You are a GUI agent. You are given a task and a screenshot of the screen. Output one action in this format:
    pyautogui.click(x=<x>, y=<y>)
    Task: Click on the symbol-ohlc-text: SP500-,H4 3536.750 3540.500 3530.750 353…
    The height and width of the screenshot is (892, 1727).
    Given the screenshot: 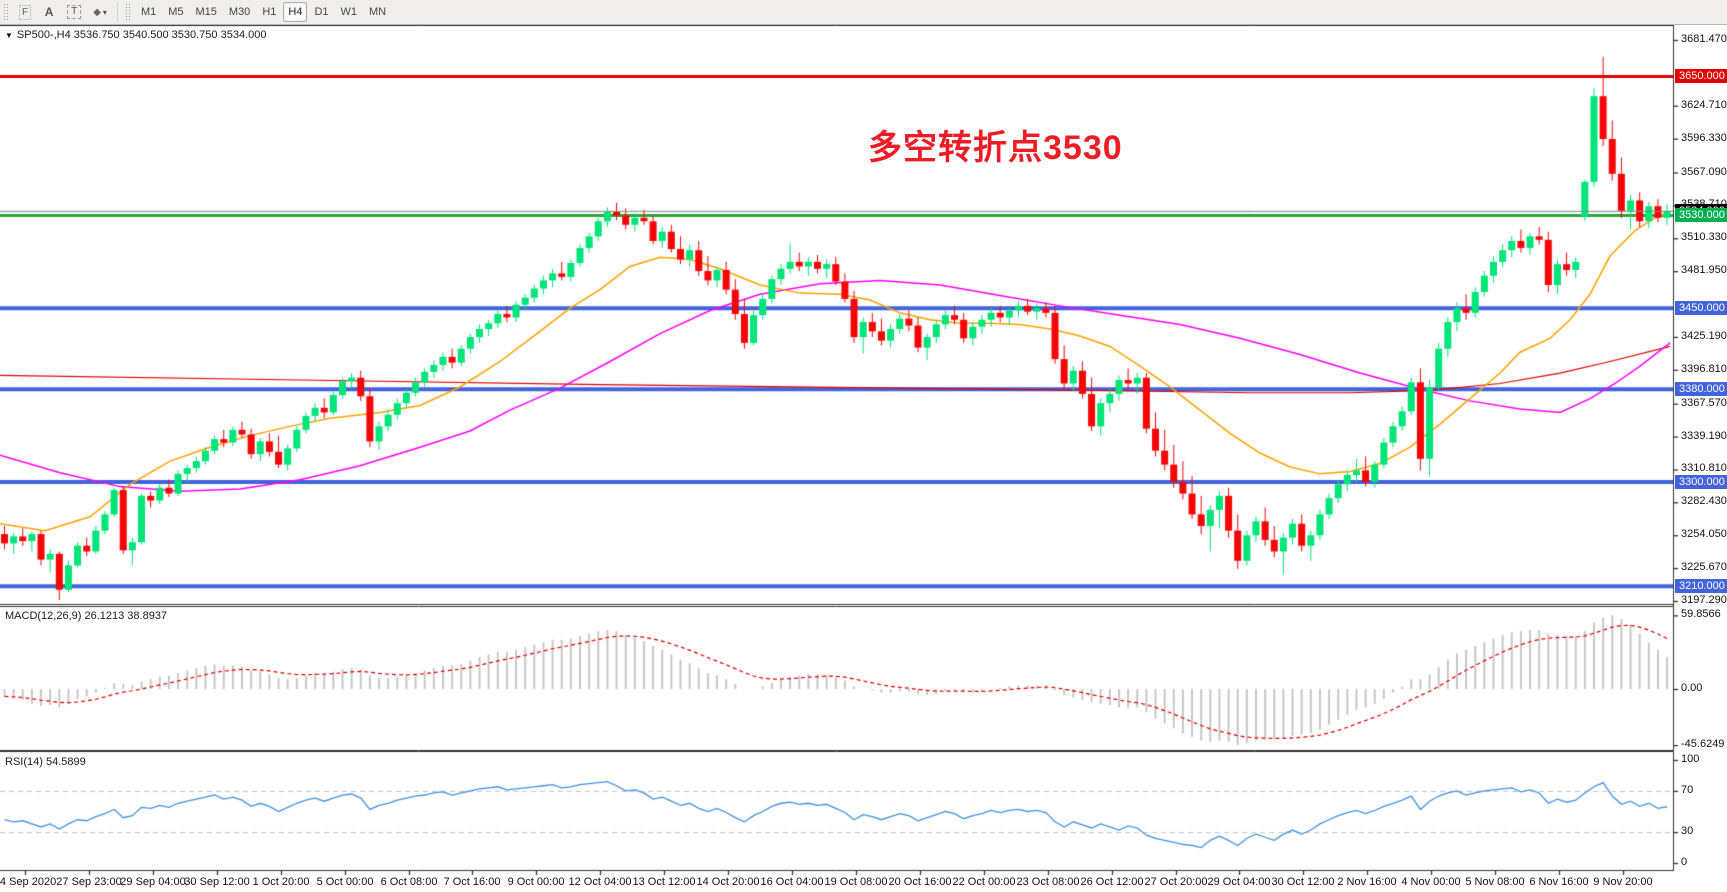 What is the action you would take?
    pyautogui.click(x=141, y=35)
    